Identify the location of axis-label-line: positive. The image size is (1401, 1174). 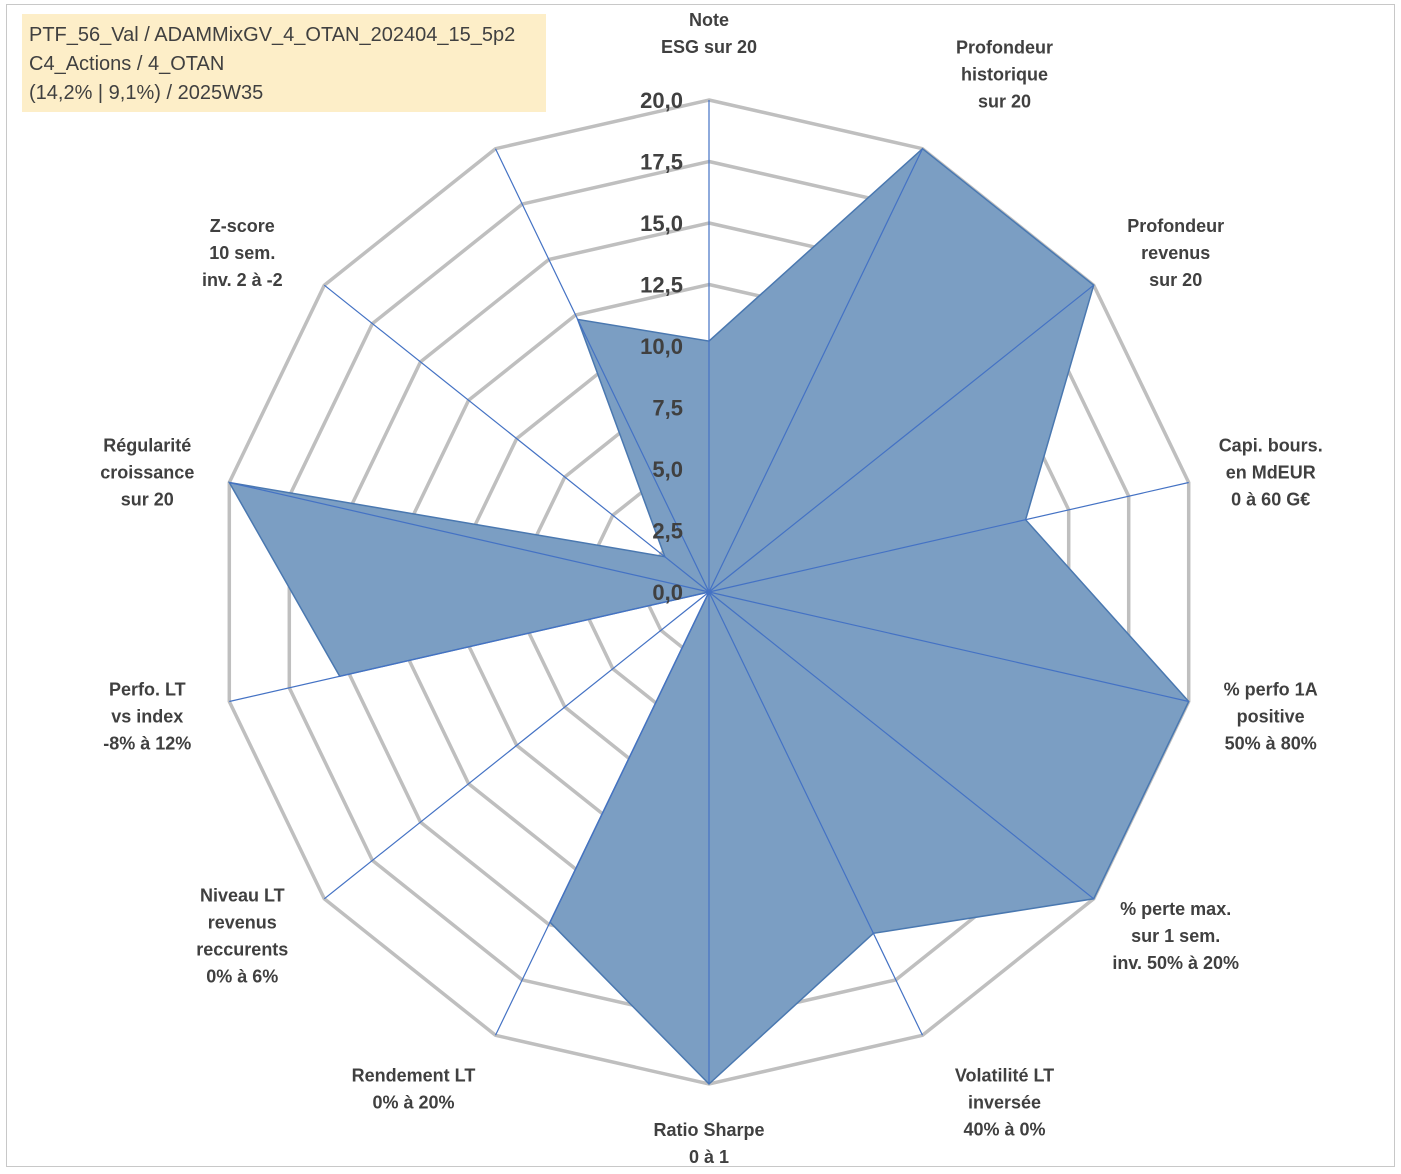
(1271, 716).